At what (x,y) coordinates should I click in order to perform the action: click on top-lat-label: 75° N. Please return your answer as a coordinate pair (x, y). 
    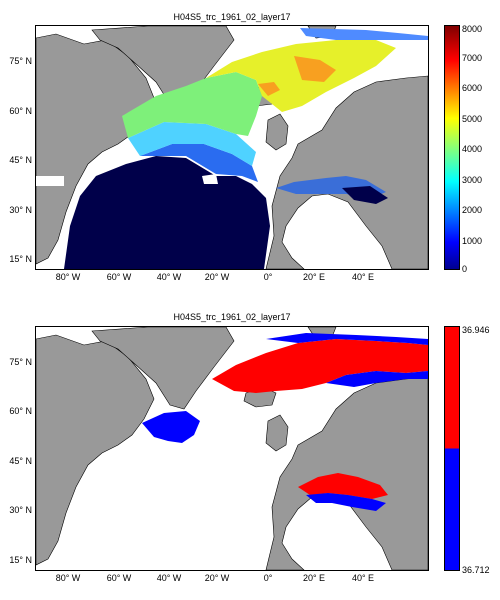
    Looking at the image, I should click on (20, 61).